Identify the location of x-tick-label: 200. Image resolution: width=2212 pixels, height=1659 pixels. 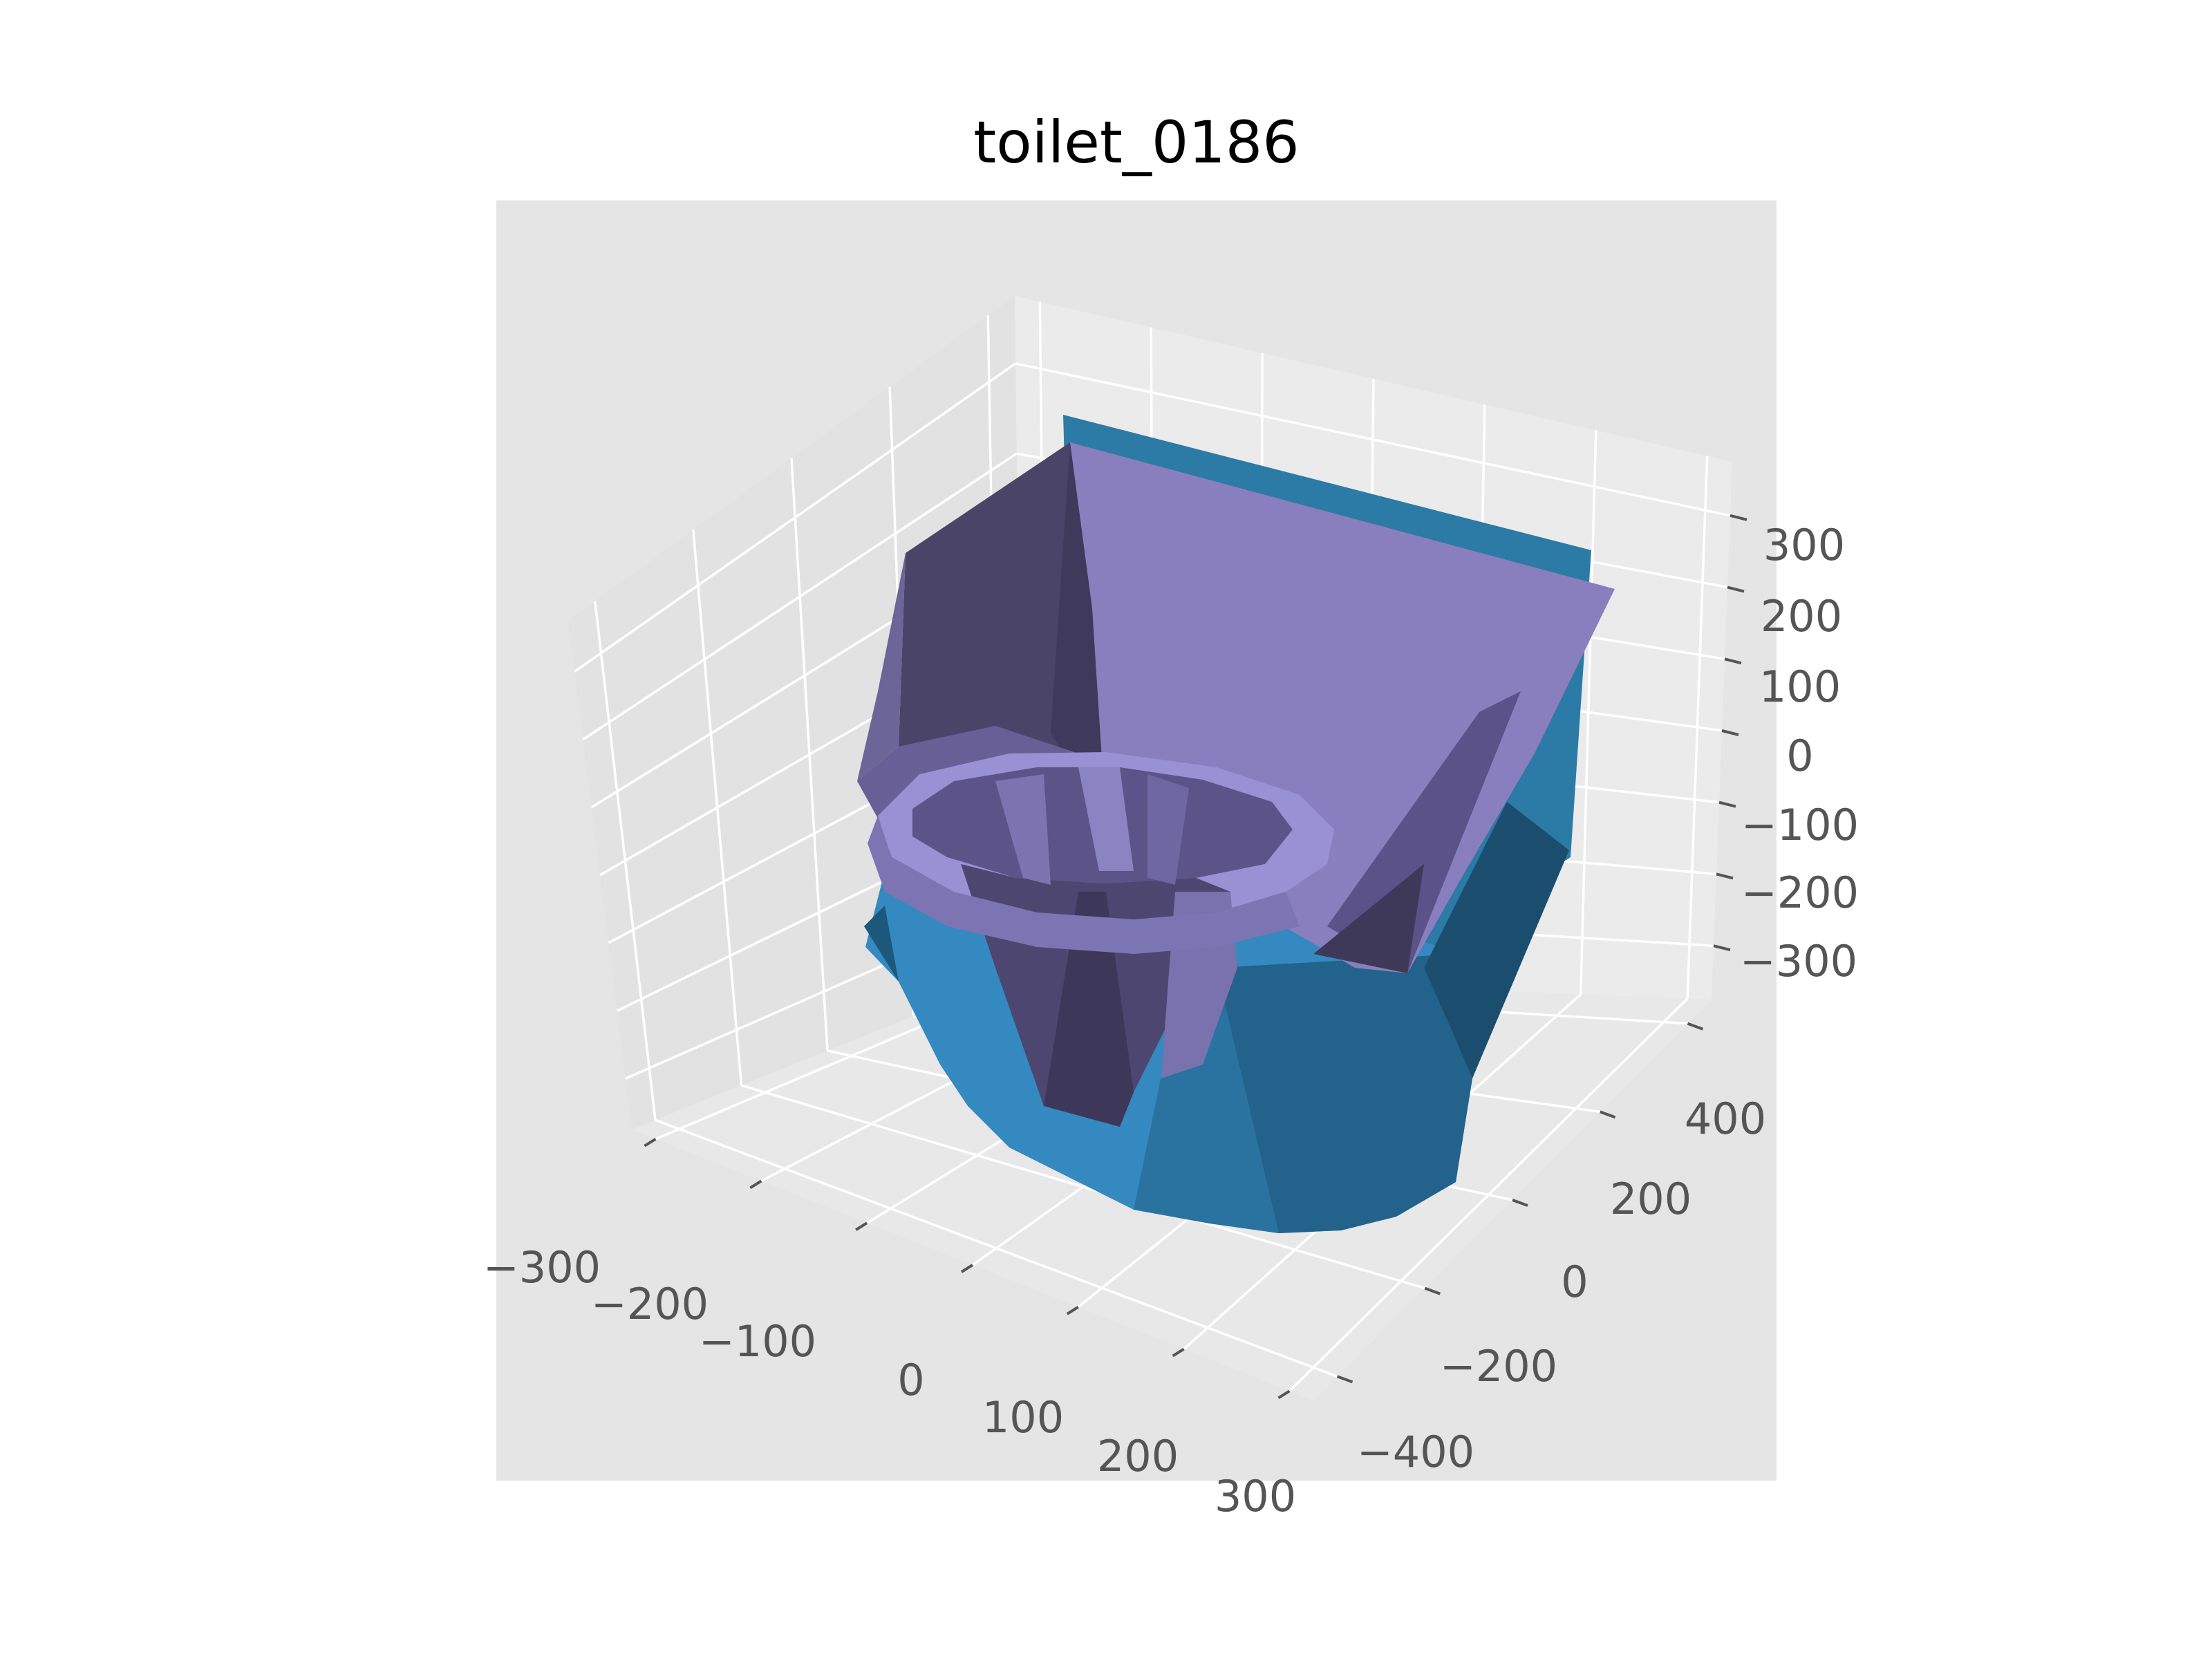
(1138, 1456).